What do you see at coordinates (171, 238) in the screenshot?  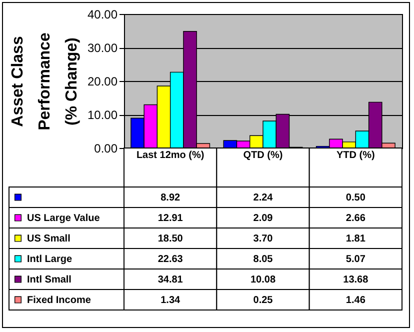 I see `data-label: 18.50` at bounding box center [171, 238].